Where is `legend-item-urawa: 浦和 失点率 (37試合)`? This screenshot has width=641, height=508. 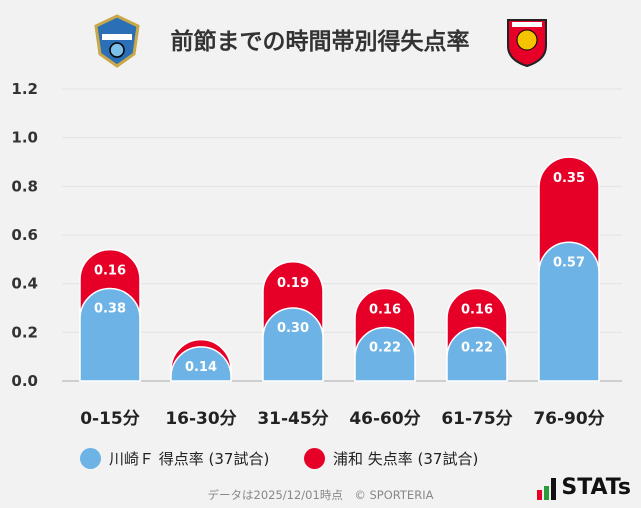 legend-item-urawa: 浦和 失点率 (37試合) is located at coordinates (391, 458).